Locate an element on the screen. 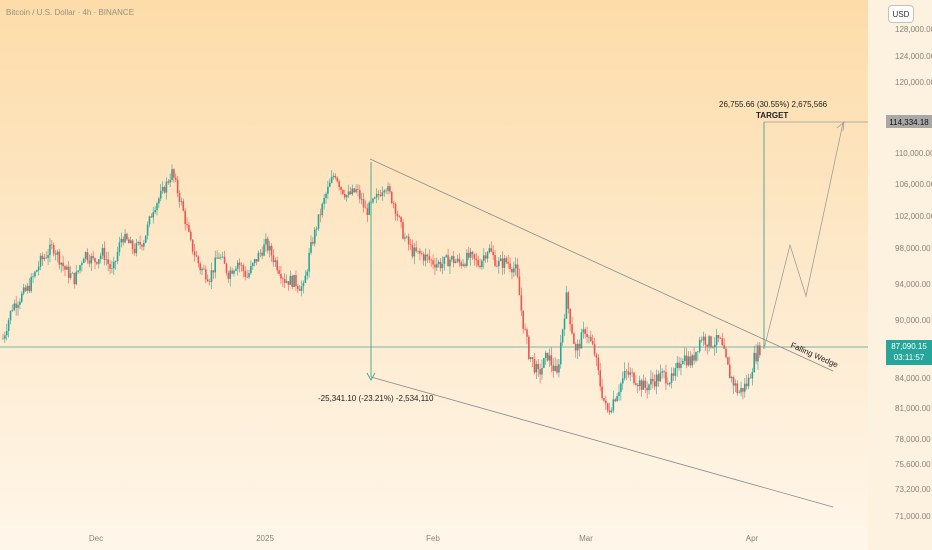 Image resolution: width=932 pixels, height=550 pixels. projection-path is located at coordinates (803, 236).